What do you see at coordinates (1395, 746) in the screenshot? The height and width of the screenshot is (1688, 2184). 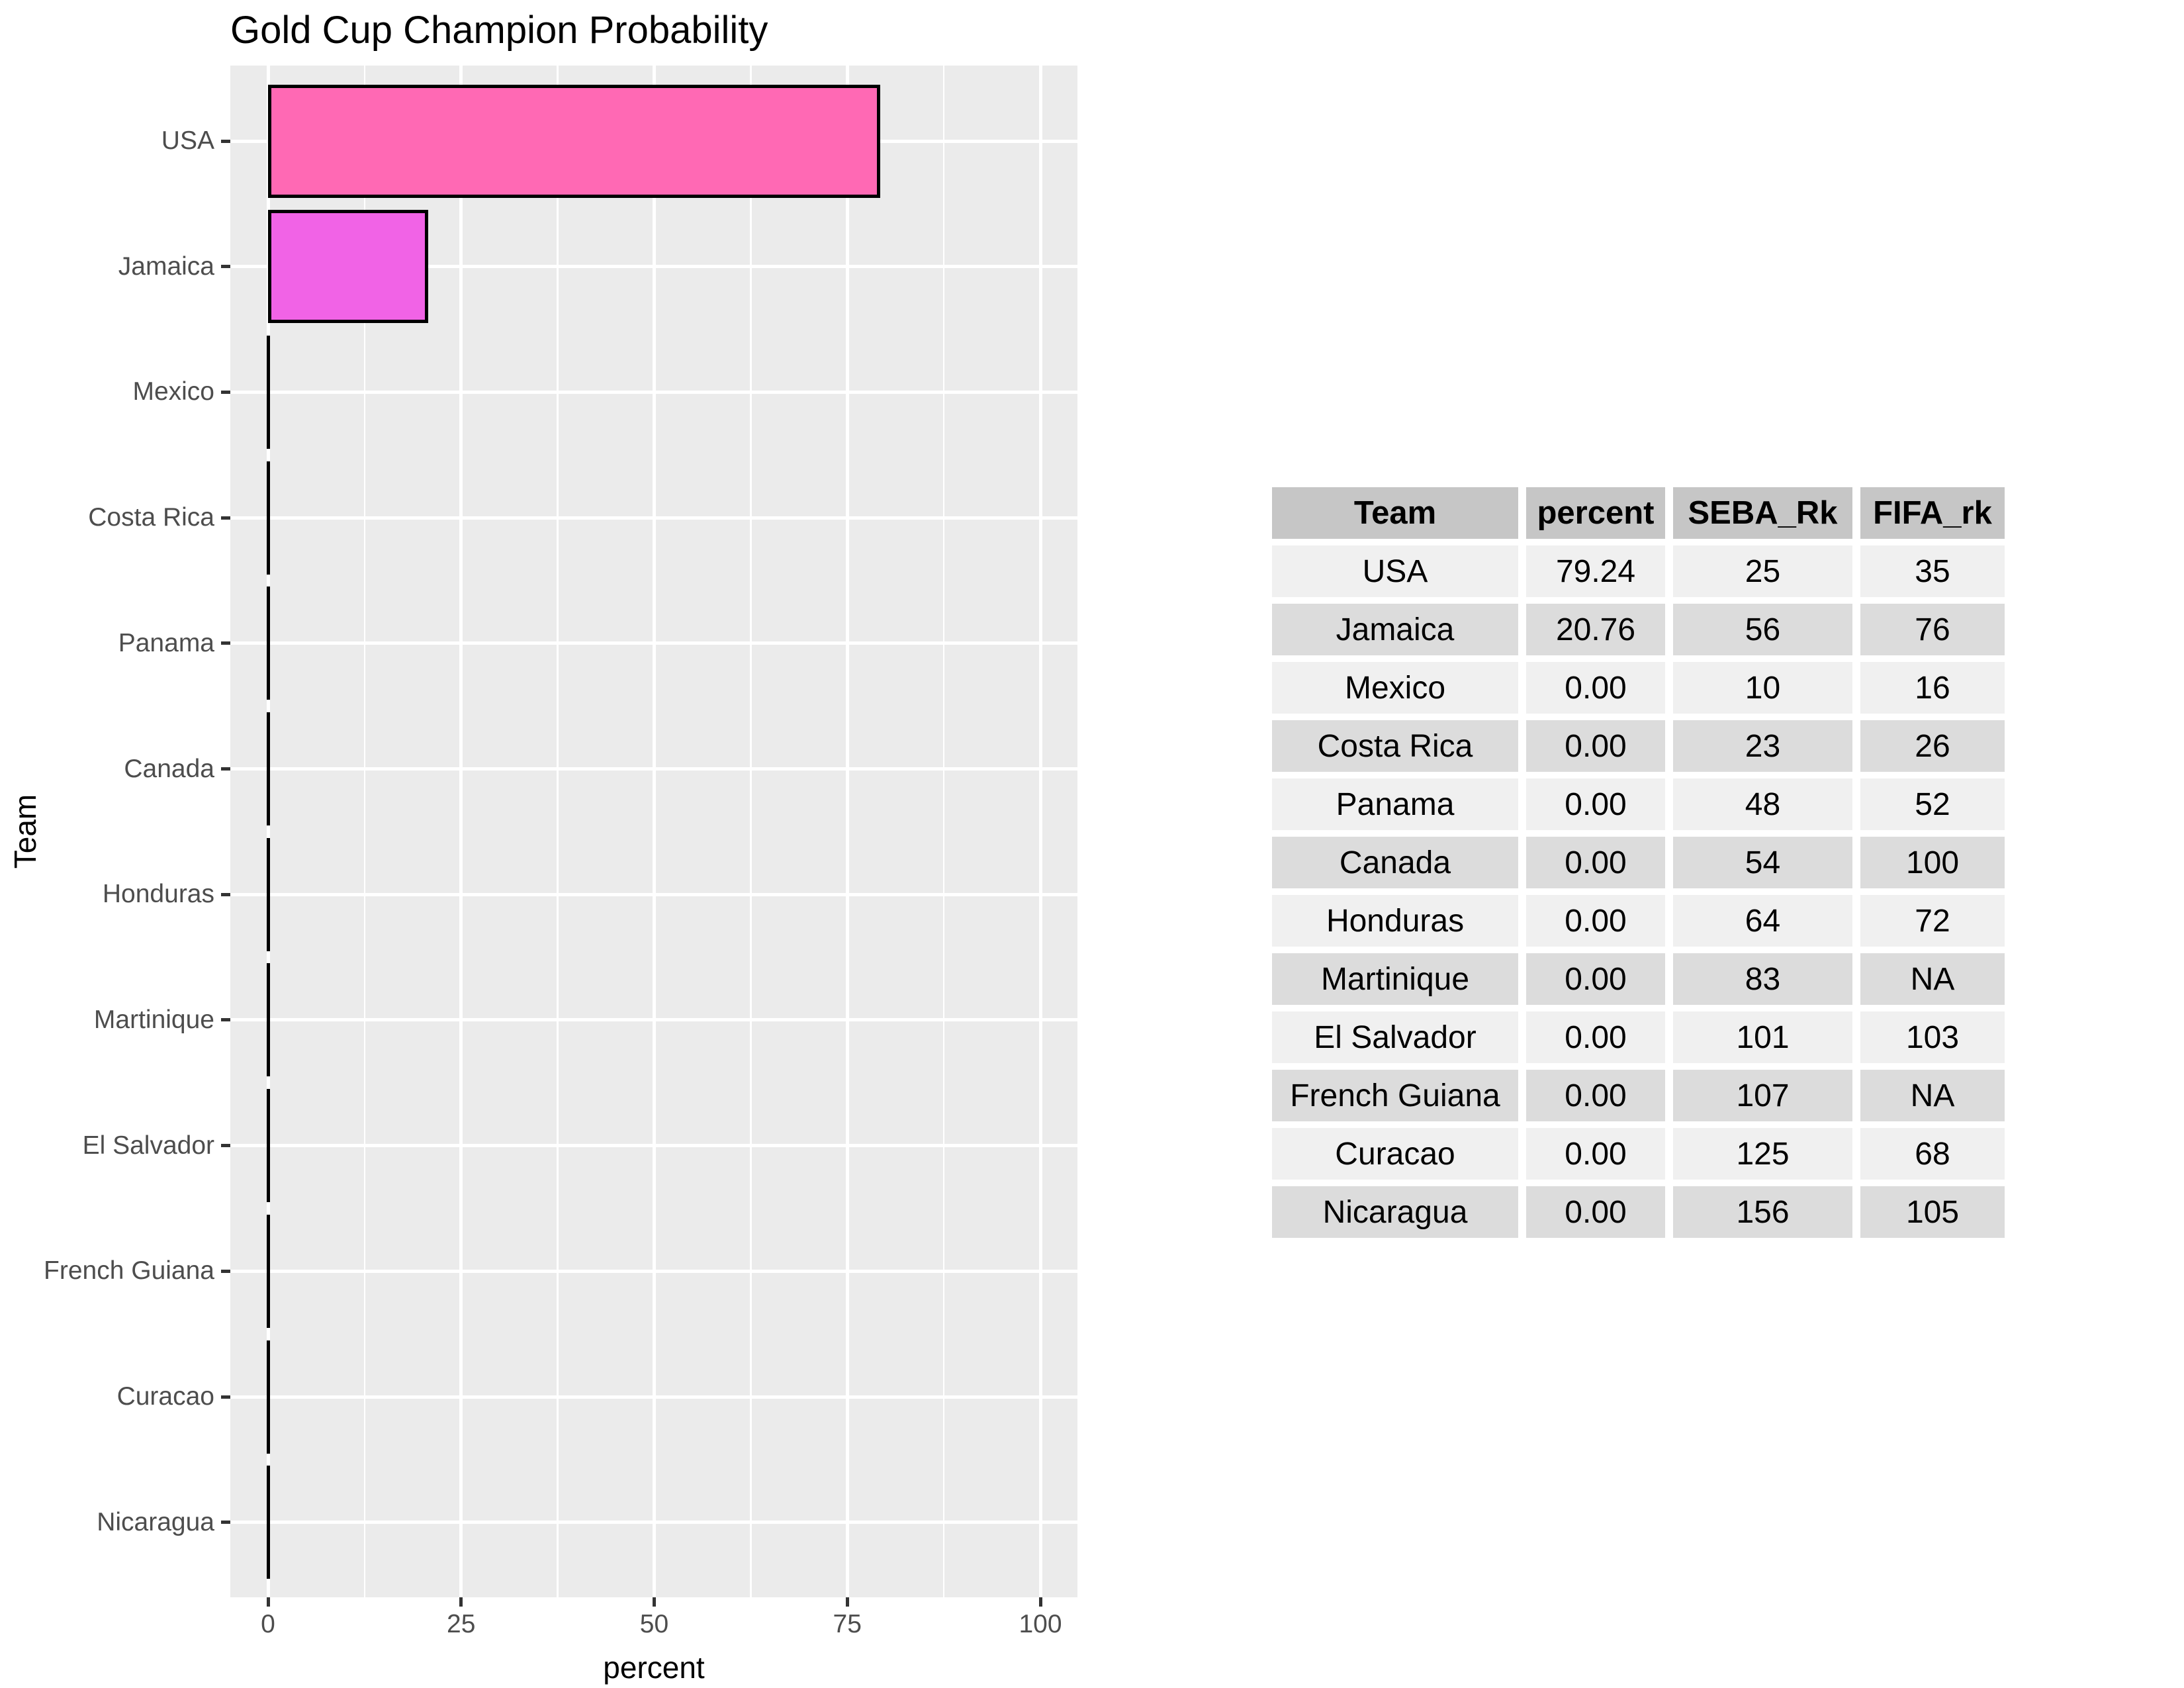 I see `table-cell-costa-rica-0: Costa Rica` at bounding box center [1395, 746].